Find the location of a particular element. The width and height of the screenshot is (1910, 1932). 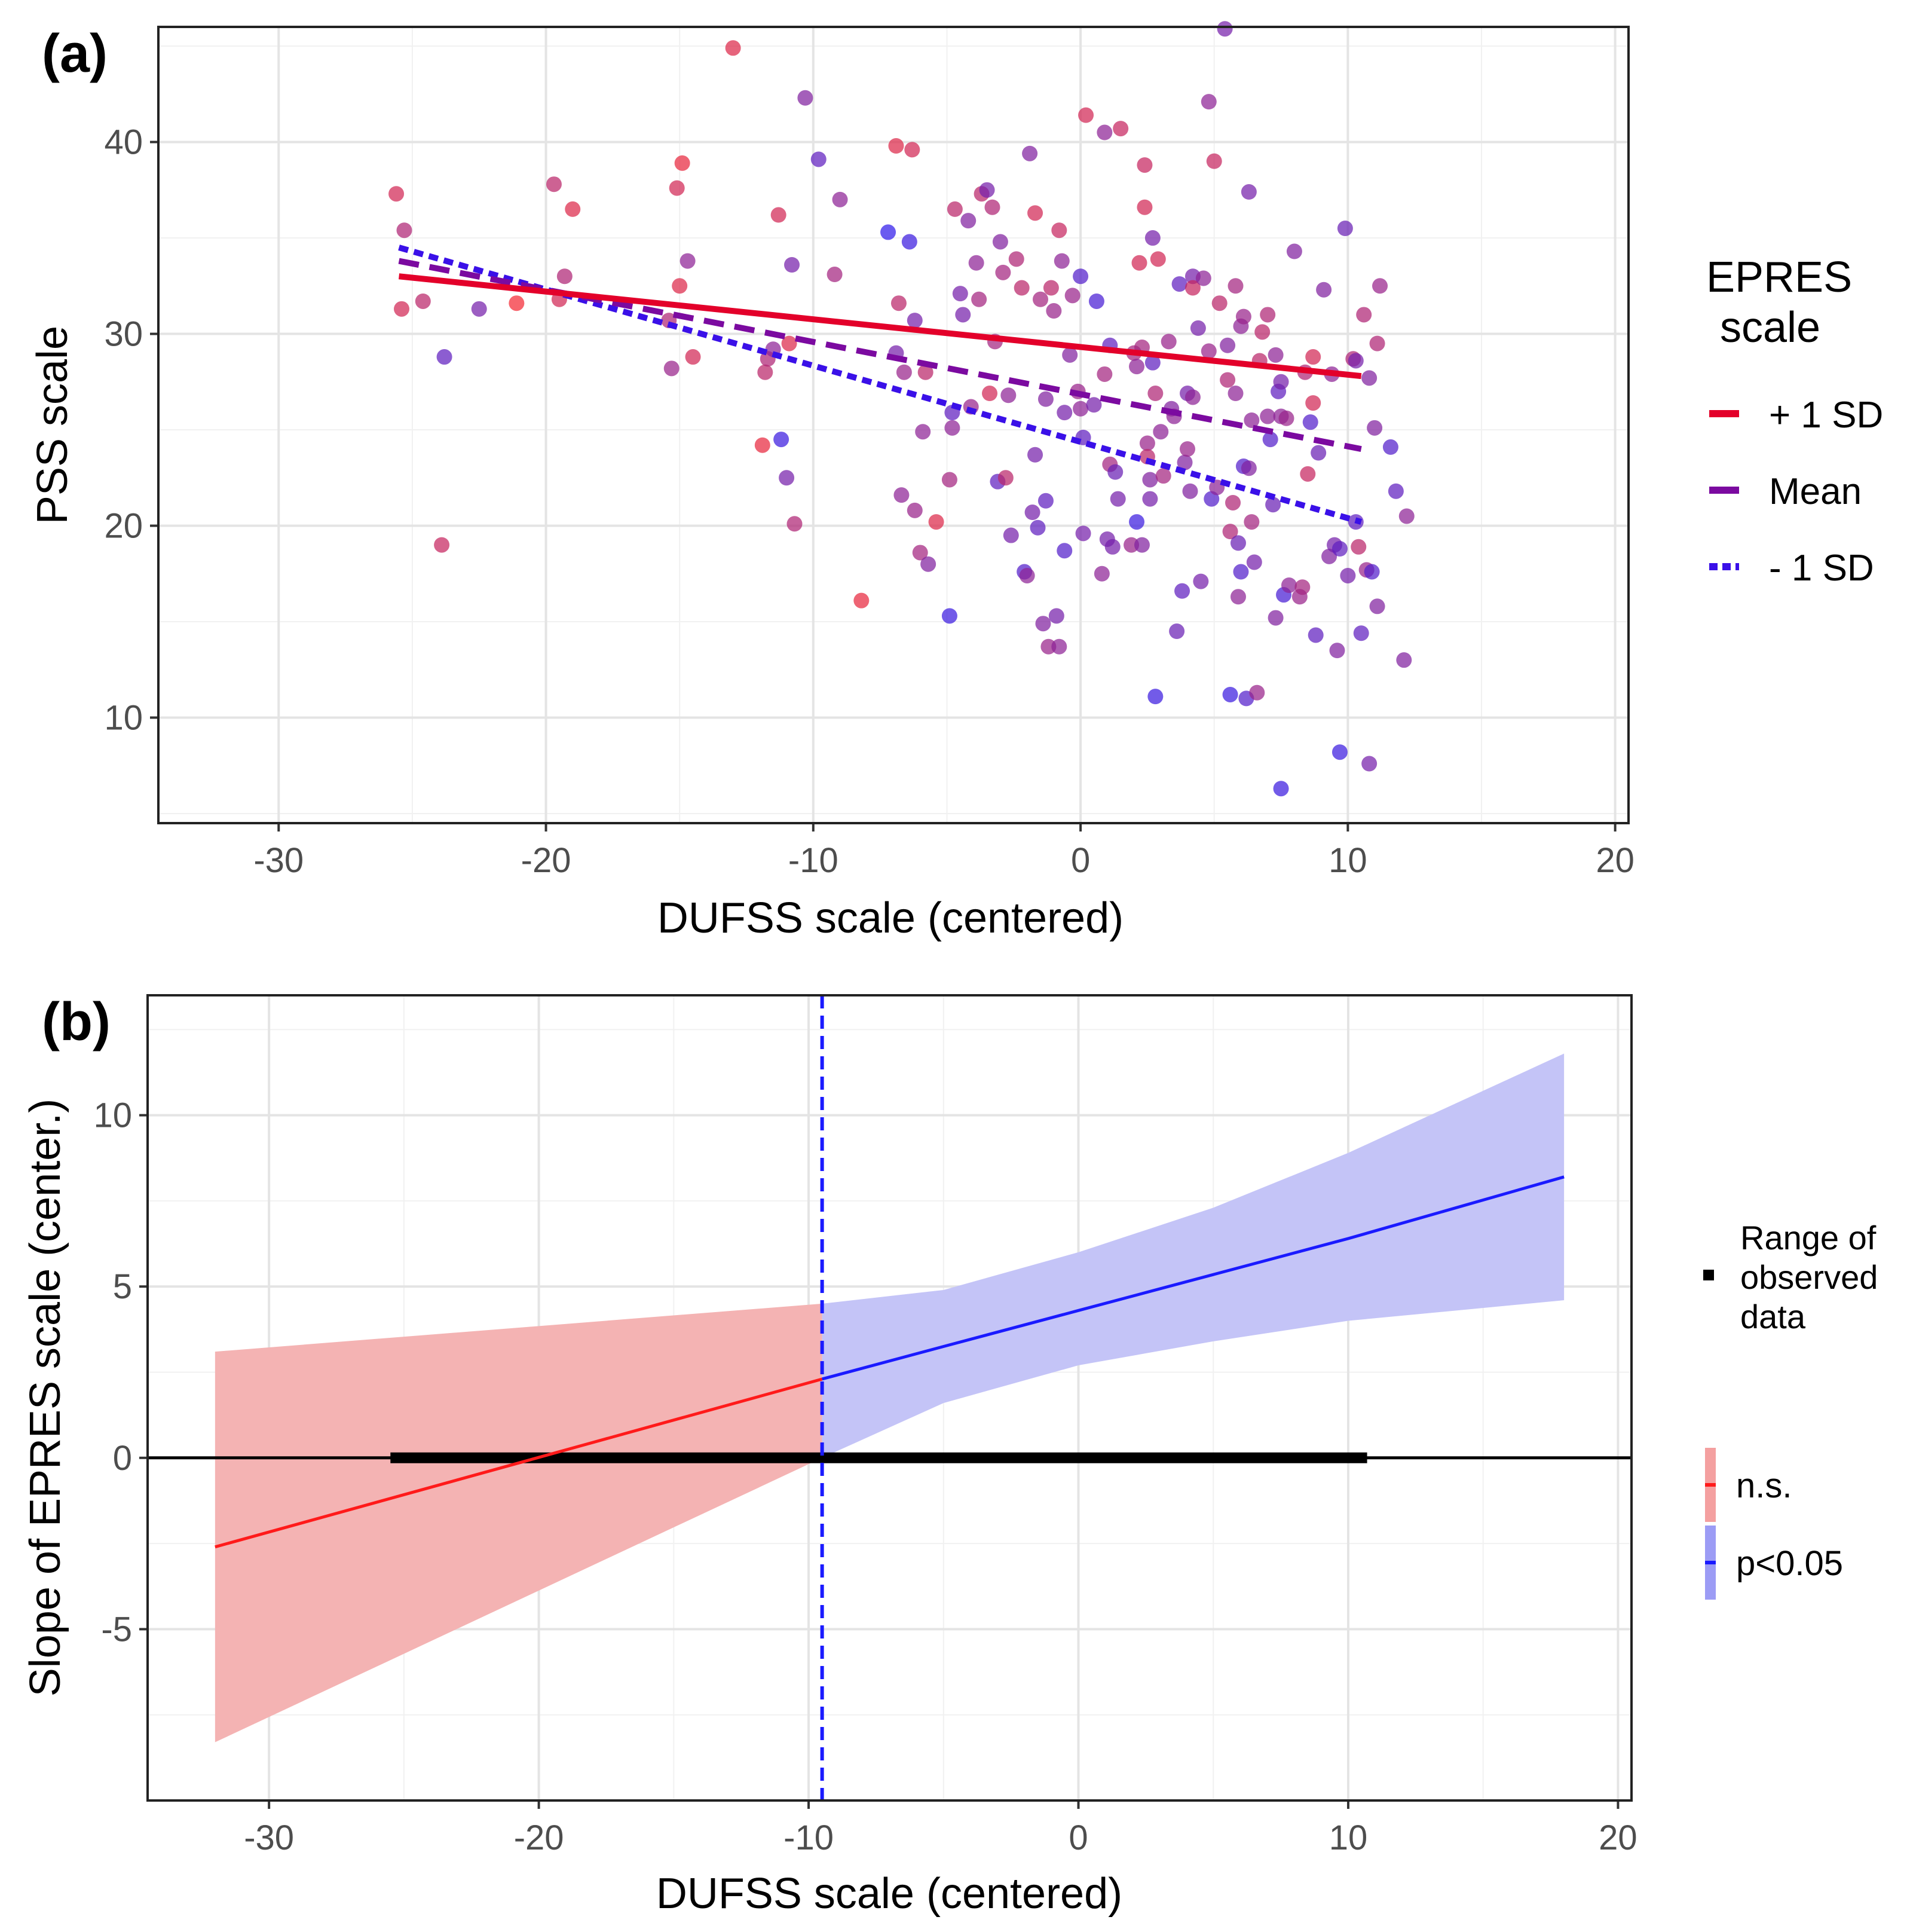

legend-a-title-line2: scale is located at coordinates (1770, 327).